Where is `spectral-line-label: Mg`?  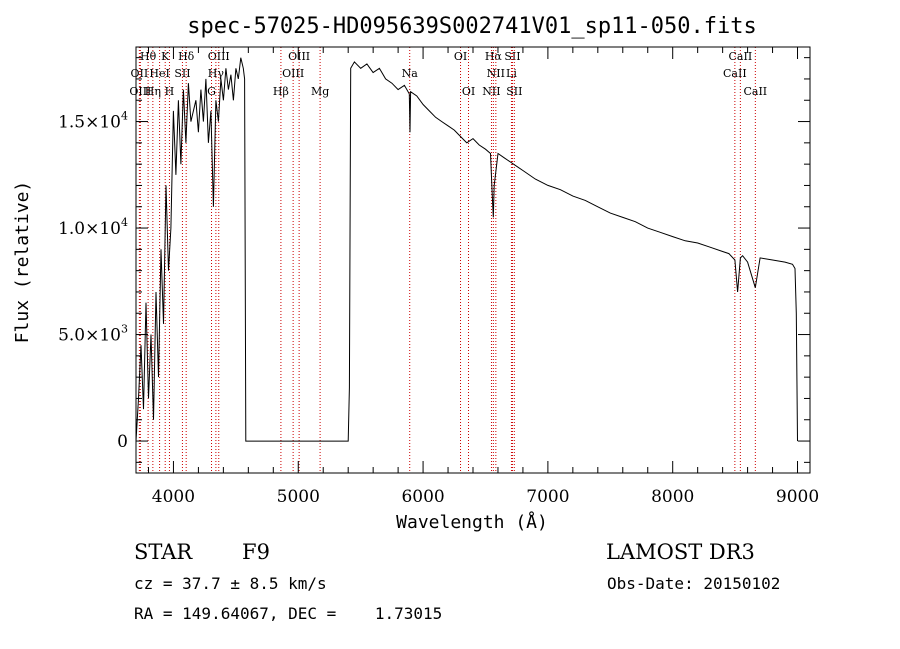 spectral-line-label: Mg is located at coordinates (320, 91).